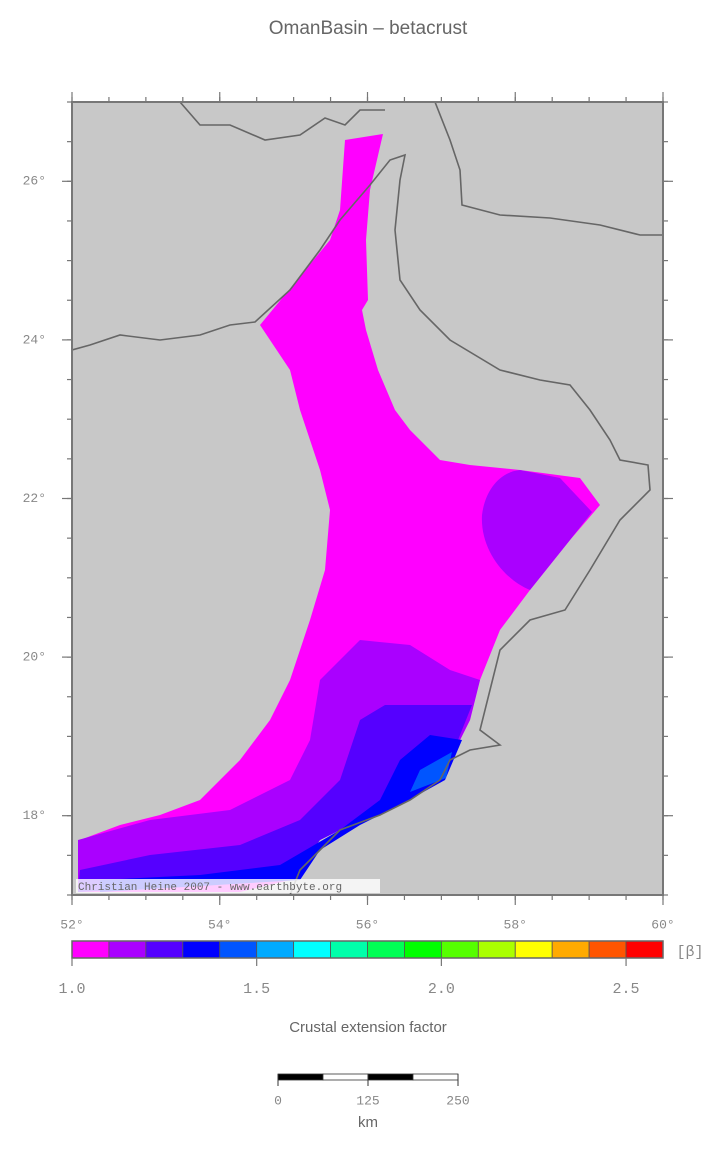 Image resolution: width=720 pixels, height=1150 pixels. What do you see at coordinates (689, 952) in the screenshot?
I see `colorbar-unit: [β]` at bounding box center [689, 952].